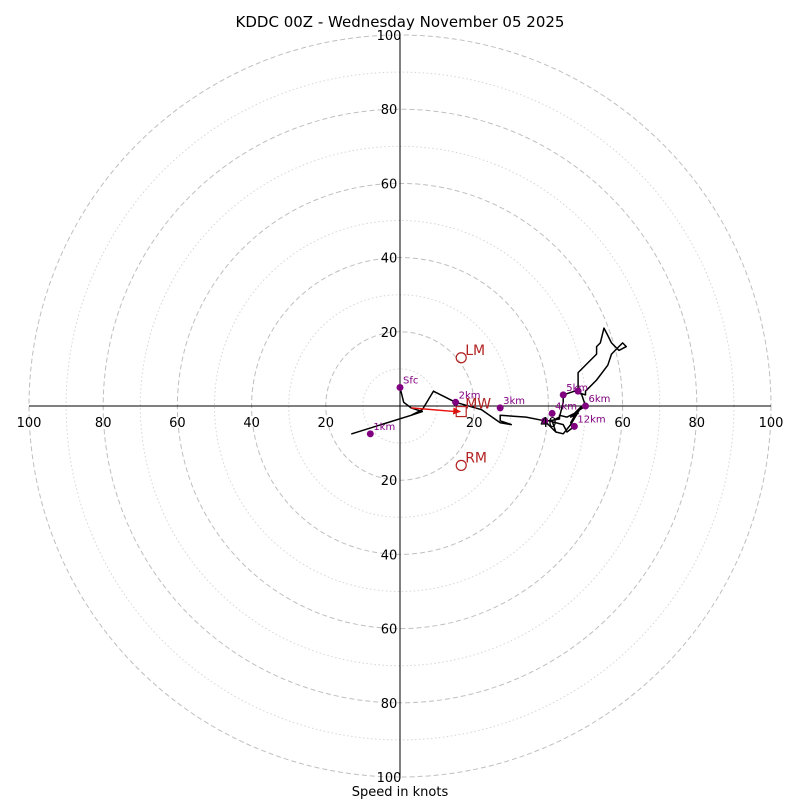  Describe the element at coordinates (514, 401) in the screenshot. I see `height-marker-label: 3km` at that location.